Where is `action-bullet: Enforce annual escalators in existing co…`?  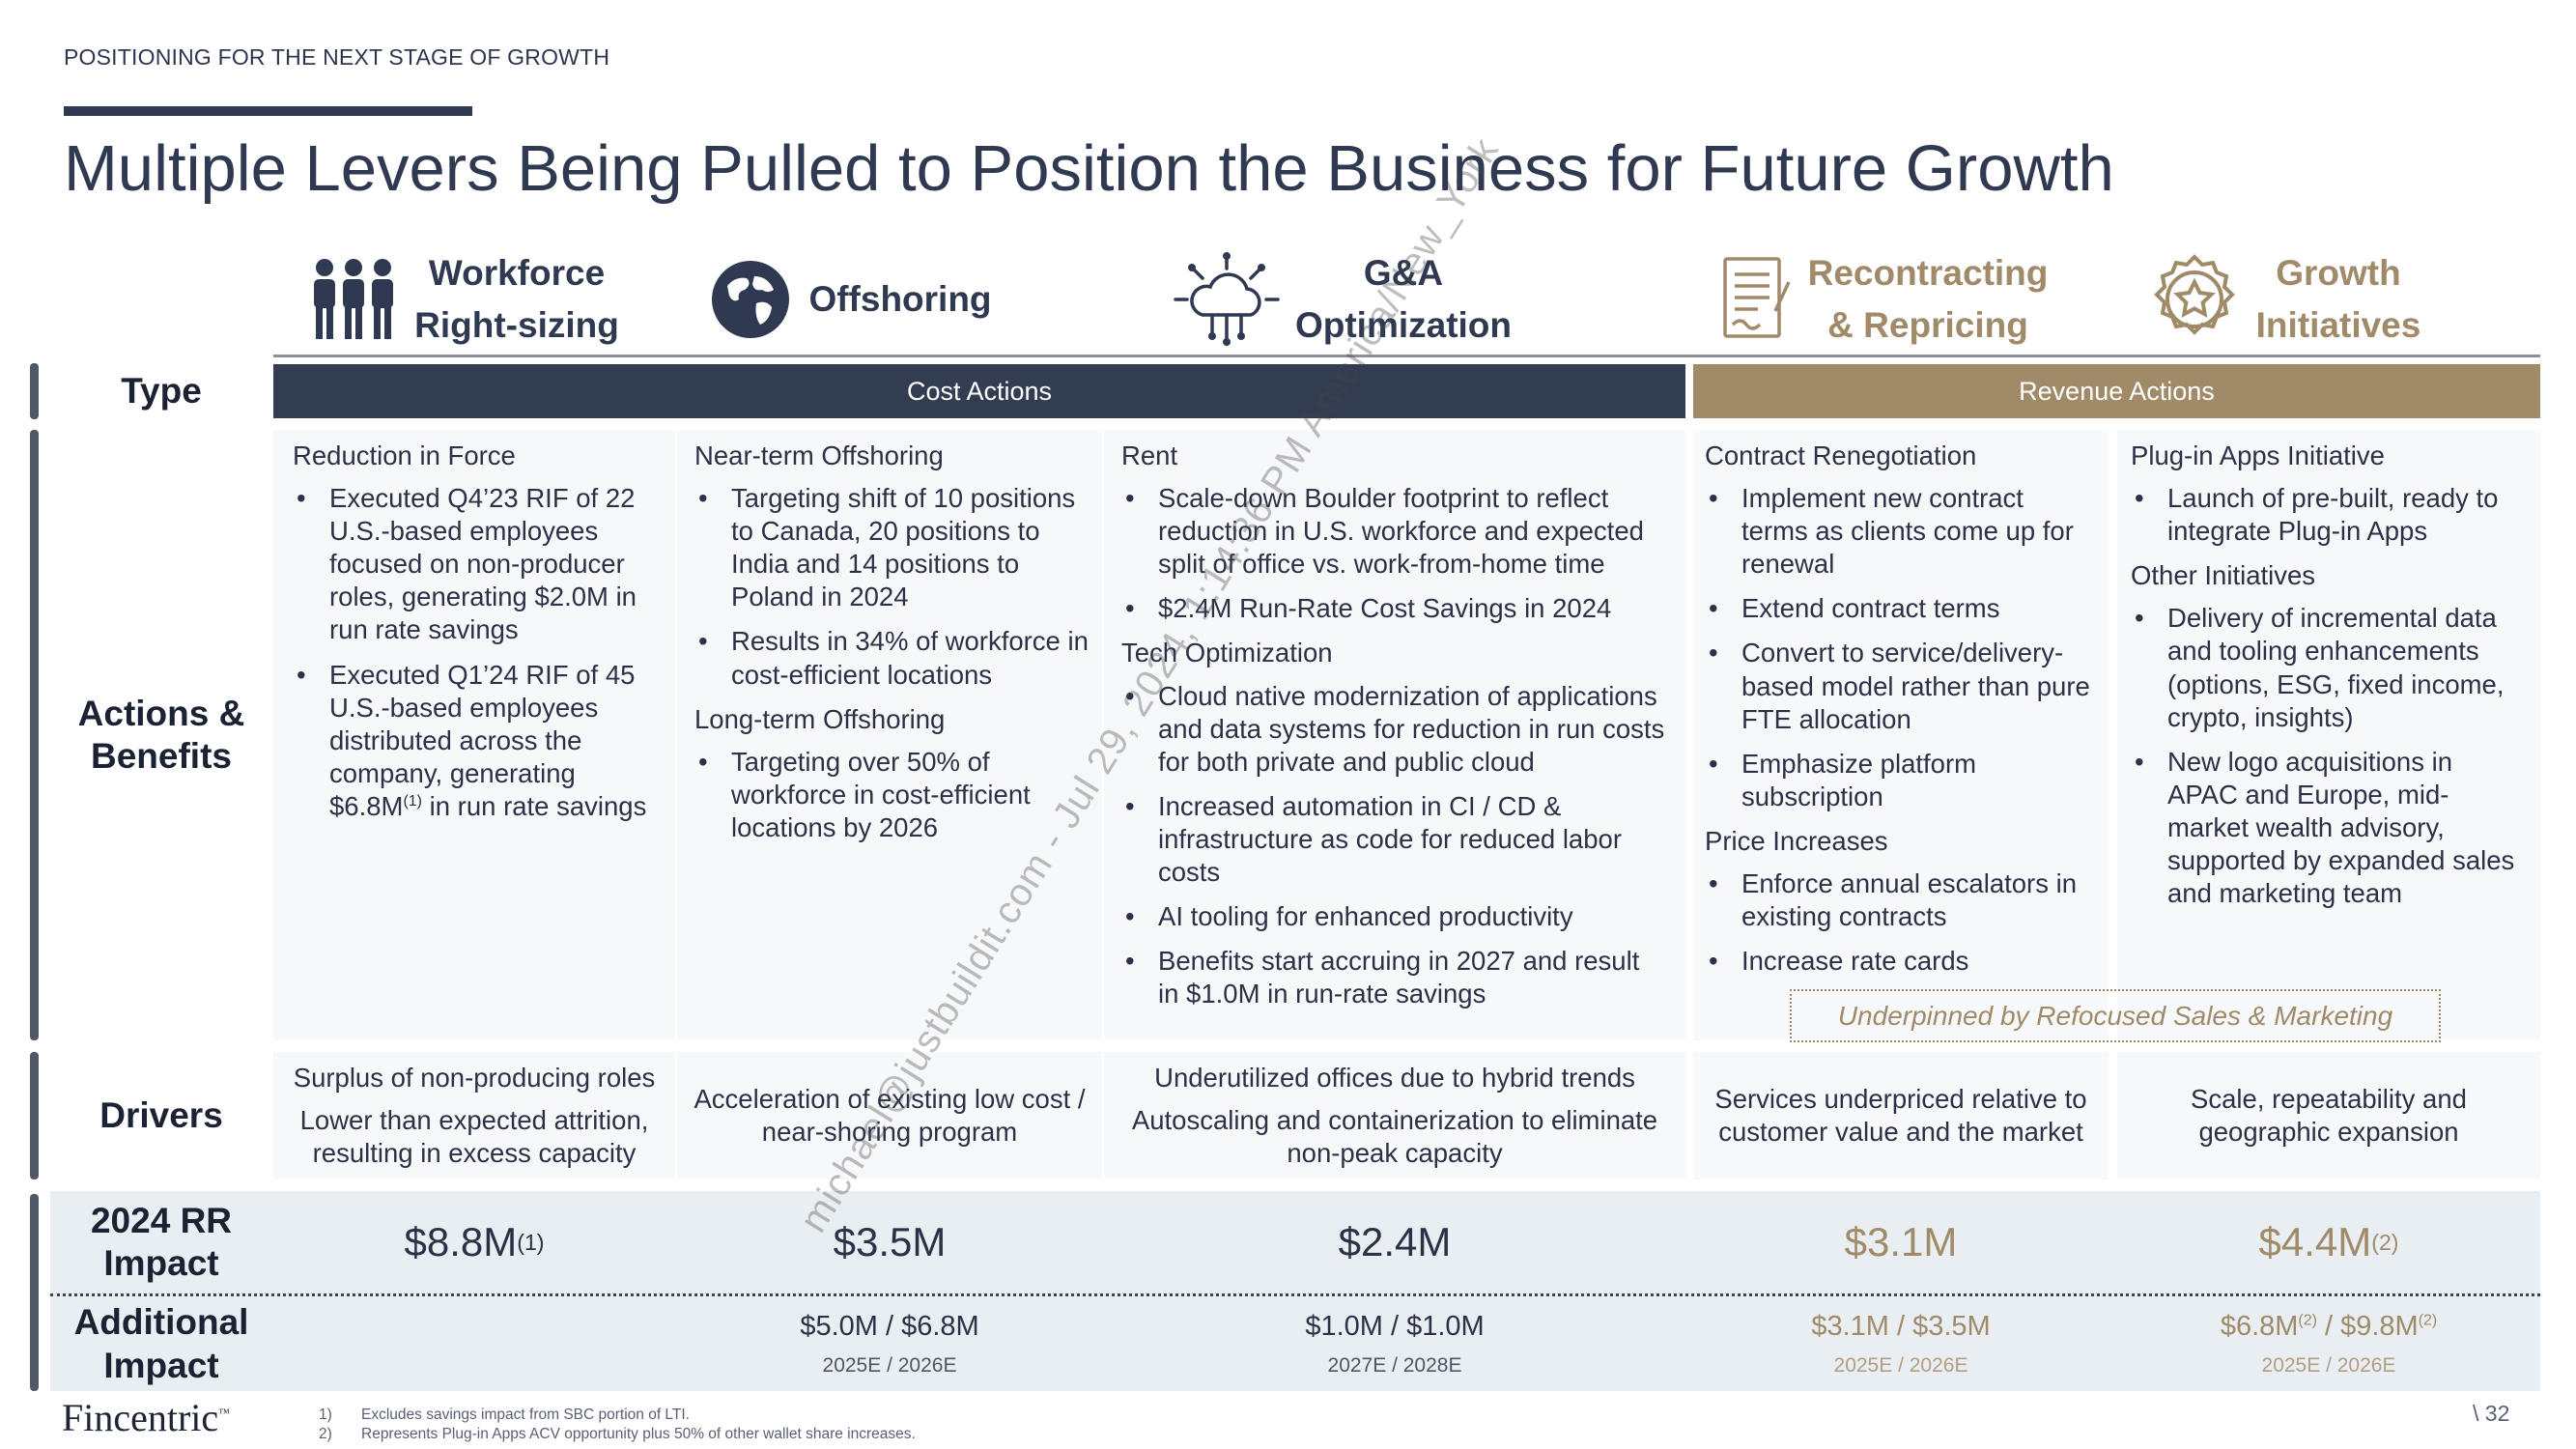 action-bullet: Enforce annual escalators in existing co… is located at coordinates (1900, 900).